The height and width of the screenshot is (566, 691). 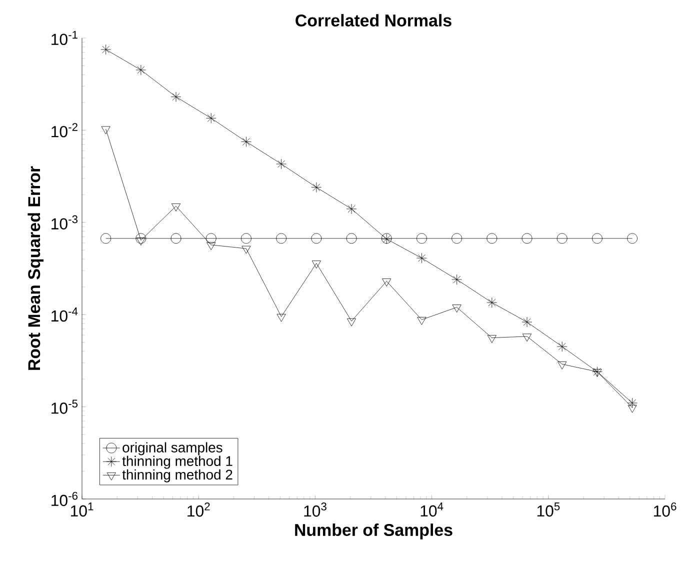 What do you see at coordinates (65, 38) in the screenshot?
I see `y-tick-label: 10$^{-1}$` at bounding box center [65, 38].